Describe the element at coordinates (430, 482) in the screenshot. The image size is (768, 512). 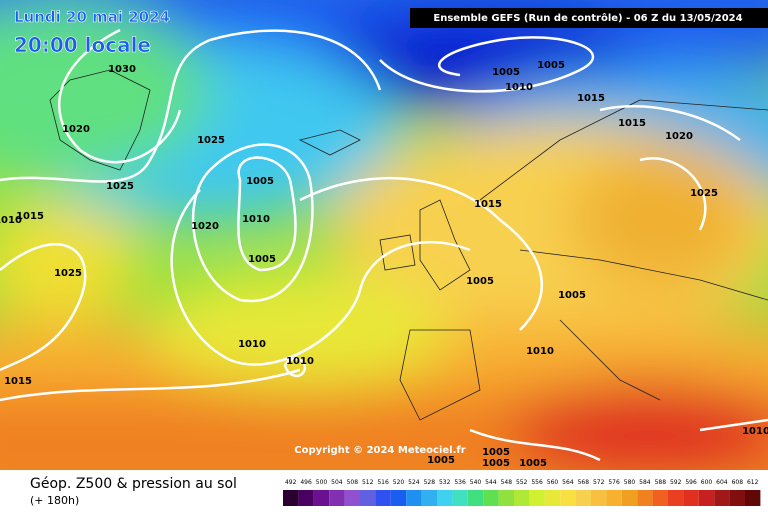
I see `scale-label: 528` at that location.